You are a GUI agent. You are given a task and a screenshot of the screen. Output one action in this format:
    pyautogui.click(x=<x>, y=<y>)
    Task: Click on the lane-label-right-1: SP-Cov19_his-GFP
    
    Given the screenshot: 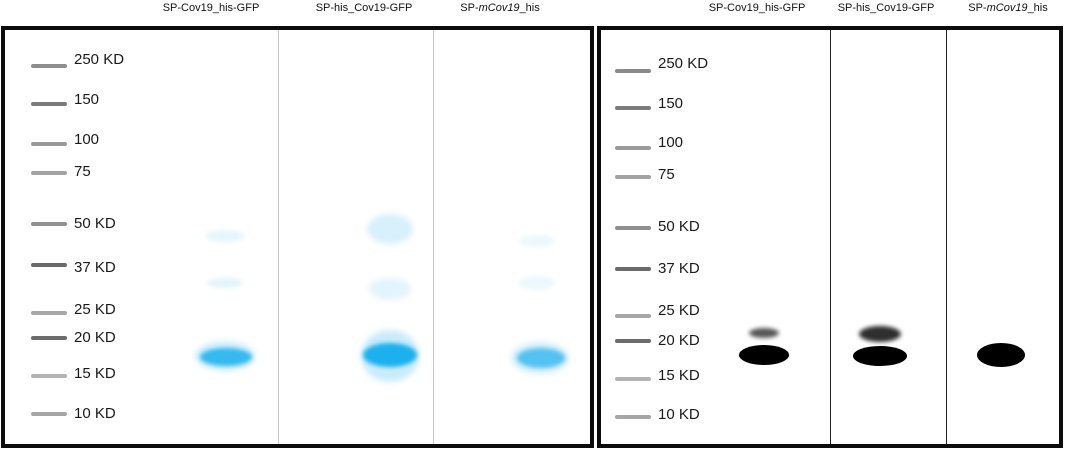 What is the action you would take?
    pyautogui.click(x=757, y=8)
    